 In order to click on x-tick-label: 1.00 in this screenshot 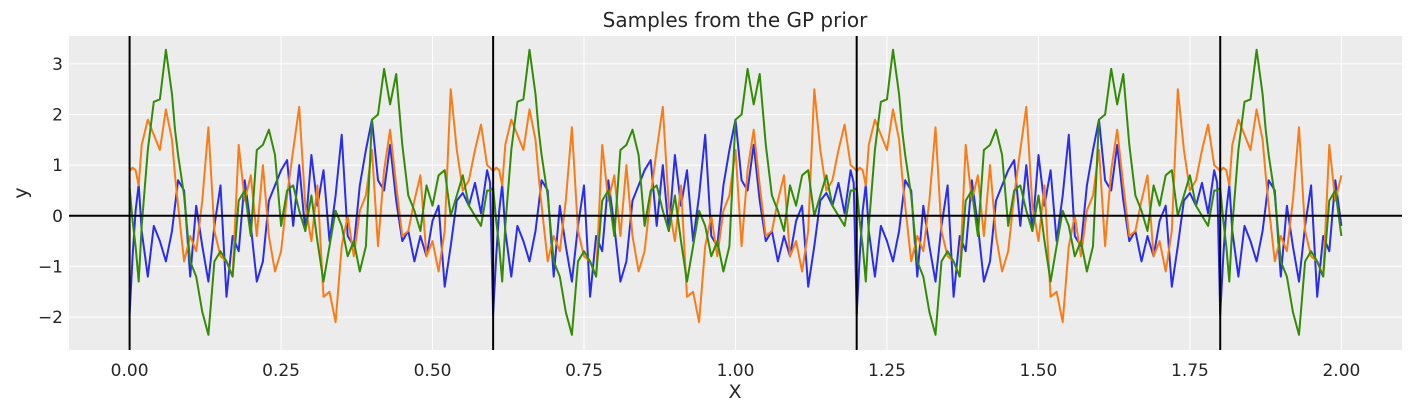, I will do `click(736, 371)`.